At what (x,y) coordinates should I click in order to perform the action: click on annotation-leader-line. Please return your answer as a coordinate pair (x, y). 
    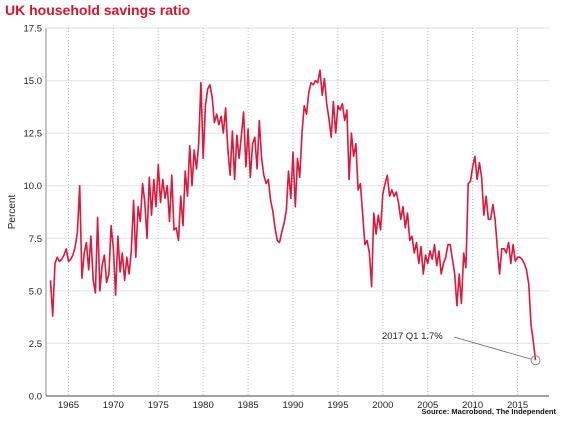
    Looking at the image, I should click on (492, 348).